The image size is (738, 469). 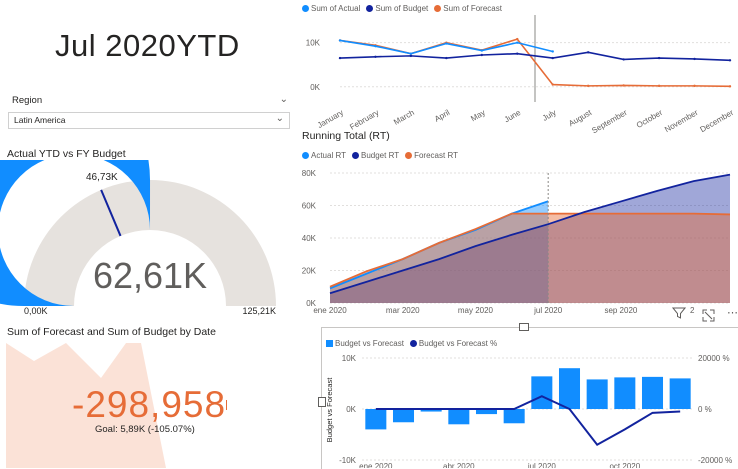 I want to click on legend-item-forecast-rt: Forecast RT, so click(x=431, y=155).